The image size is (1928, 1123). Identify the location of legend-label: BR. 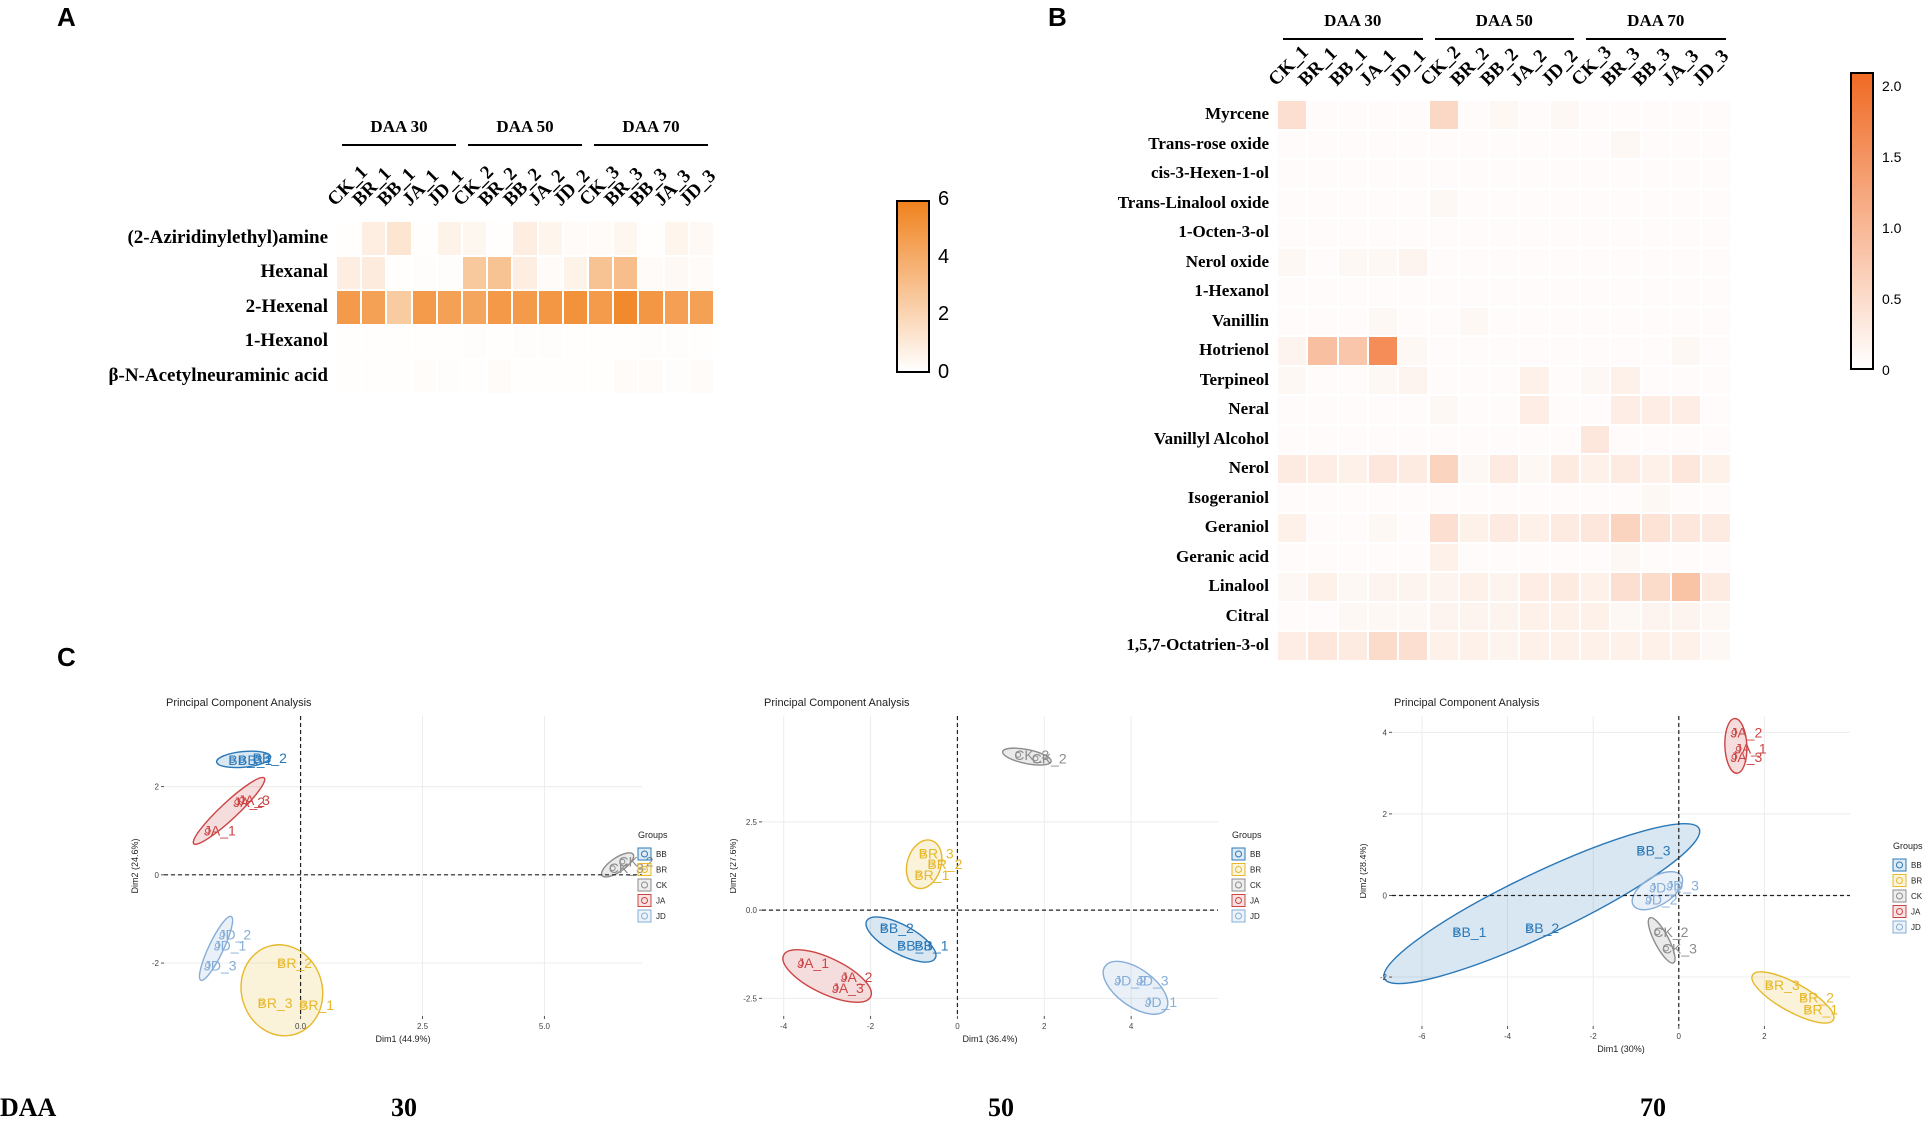
(1255, 870).